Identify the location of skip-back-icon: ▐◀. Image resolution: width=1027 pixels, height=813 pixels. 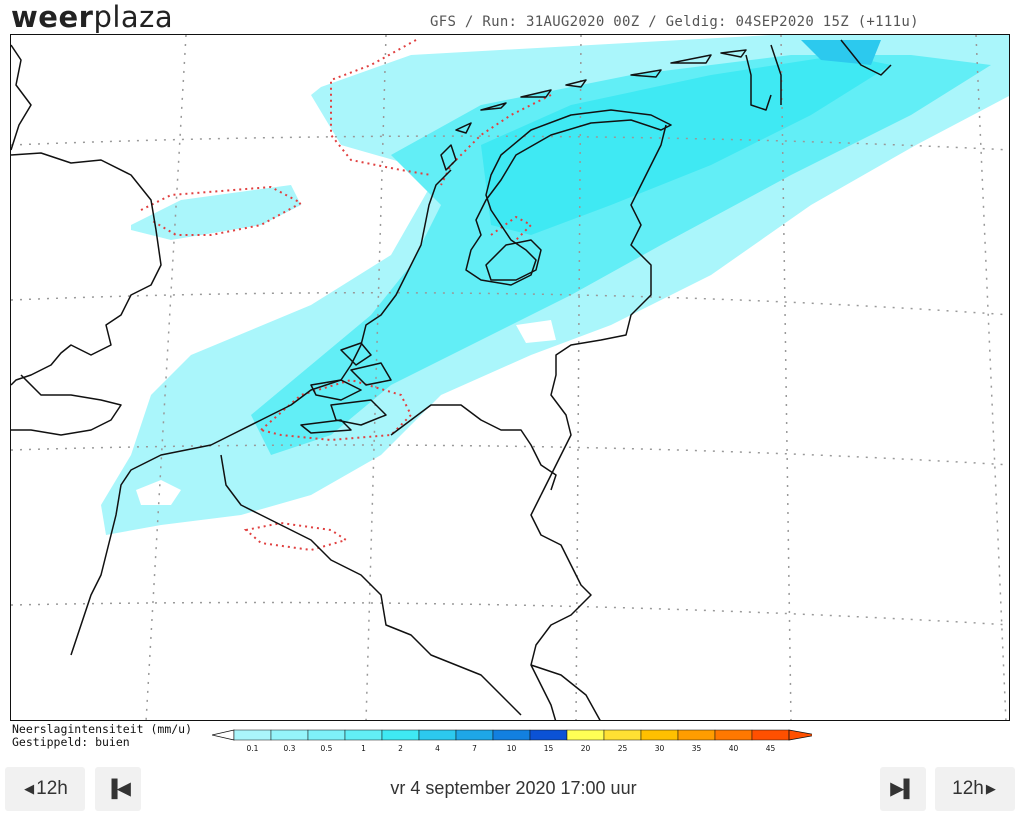
(118, 788).